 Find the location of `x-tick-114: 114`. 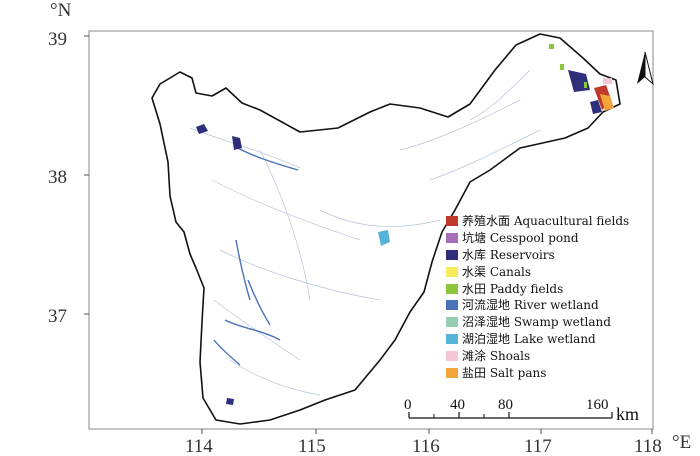

x-tick-114: 114 is located at coordinates (199, 446).